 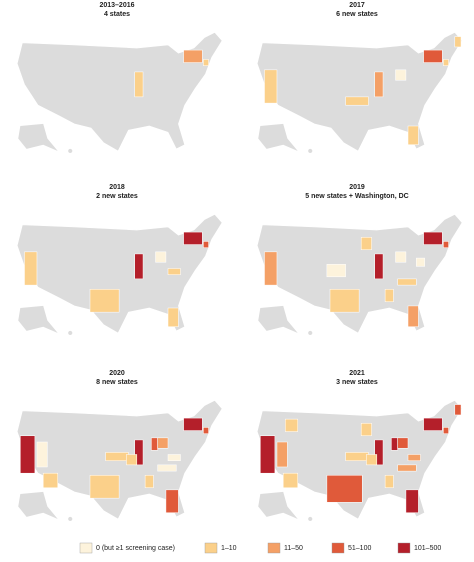 What do you see at coordinates (357, 382) in the screenshot?
I see `panel-subtitle: 3 new states` at bounding box center [357, 382].